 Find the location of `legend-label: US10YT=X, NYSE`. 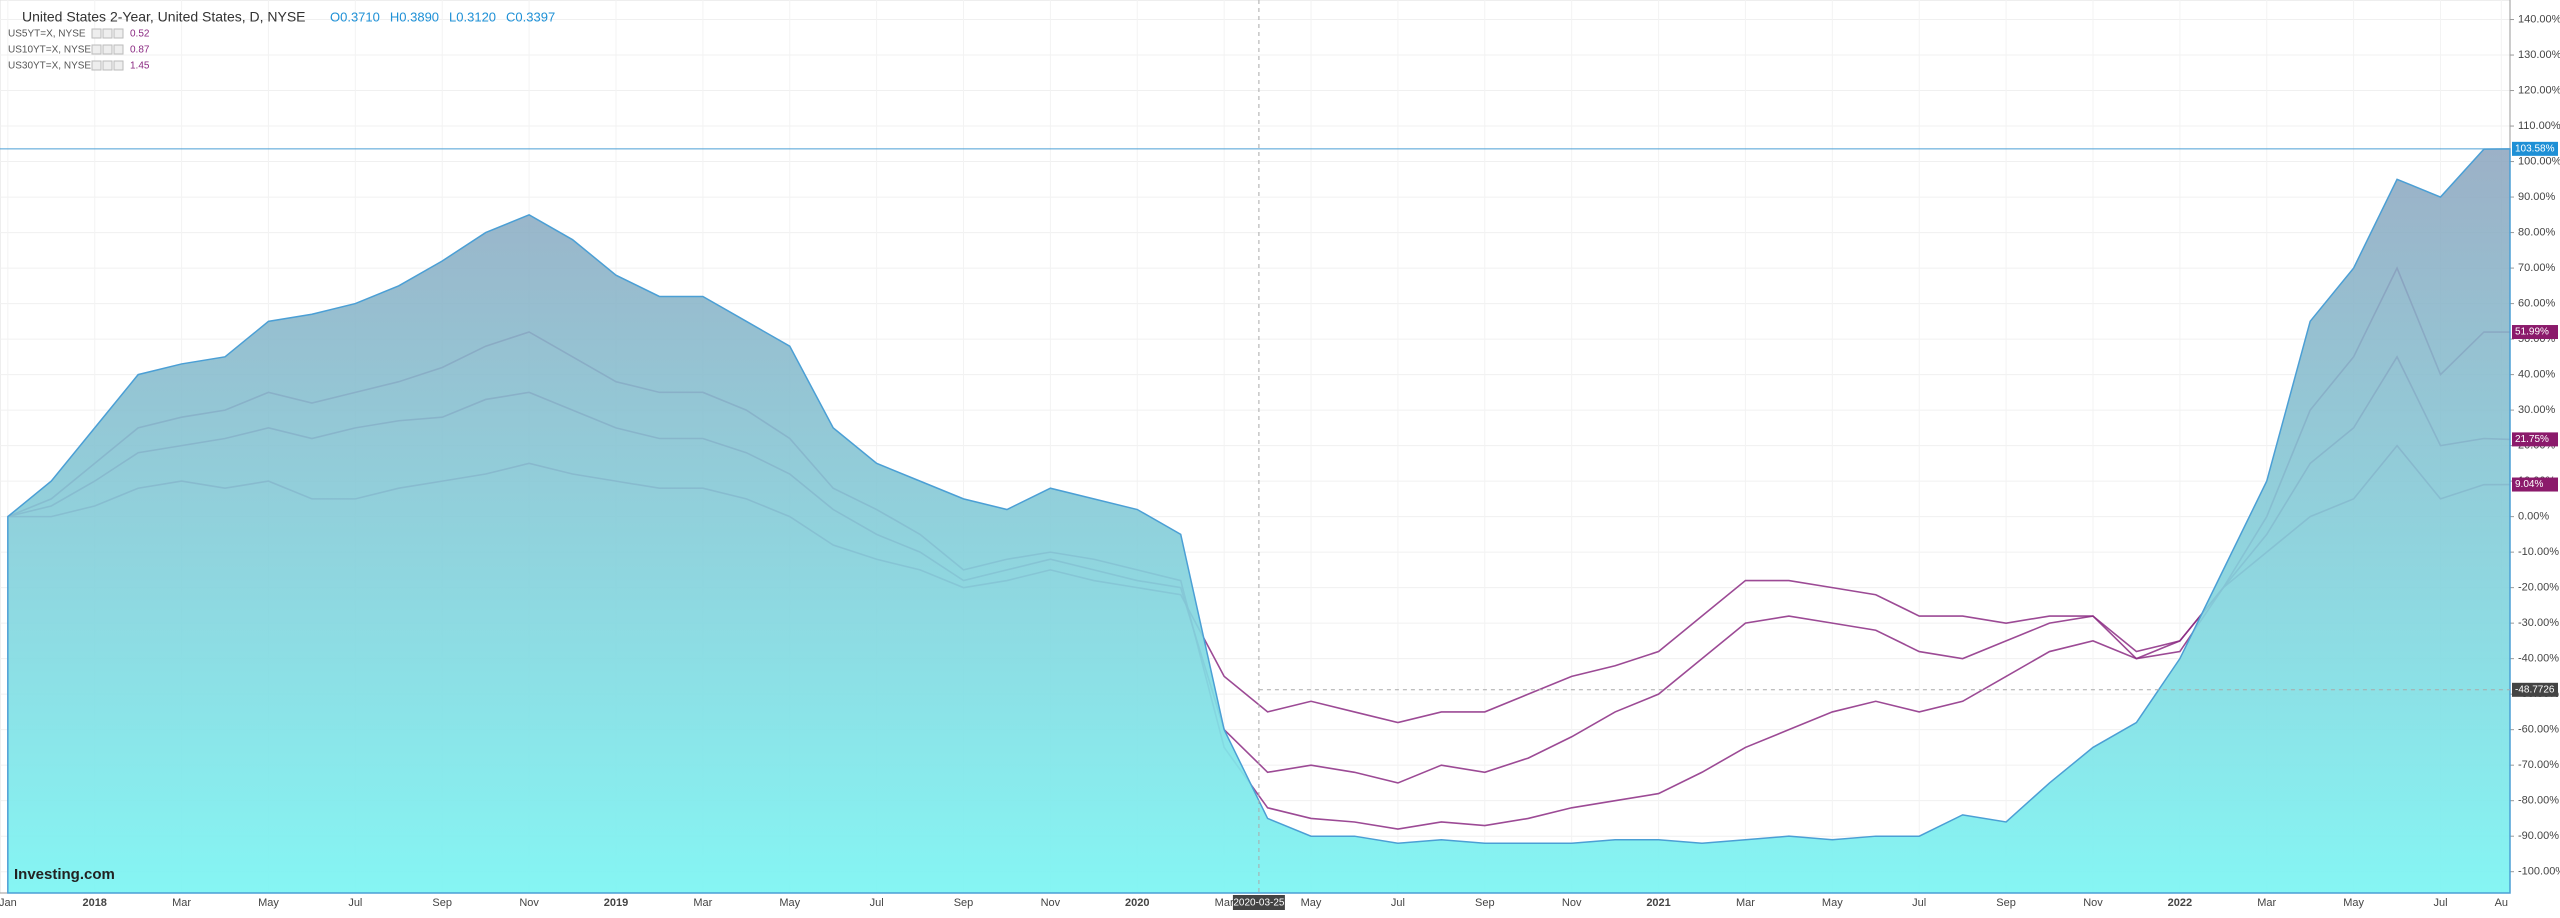

legend-label: US10YT=X, NYSE is located at coordinates (49, 50).